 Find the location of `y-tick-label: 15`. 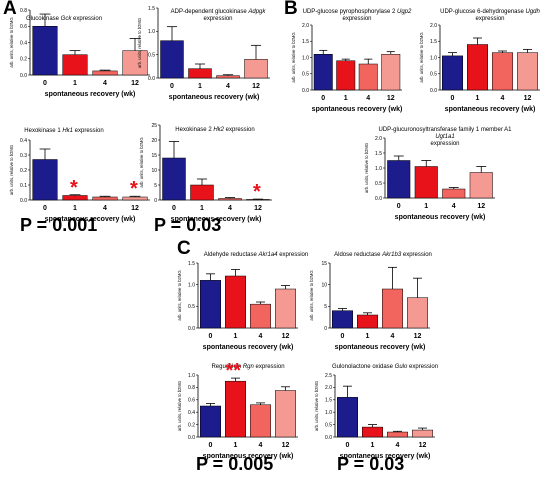

y-tick-label: 15 is located at coordinates (324, 264).